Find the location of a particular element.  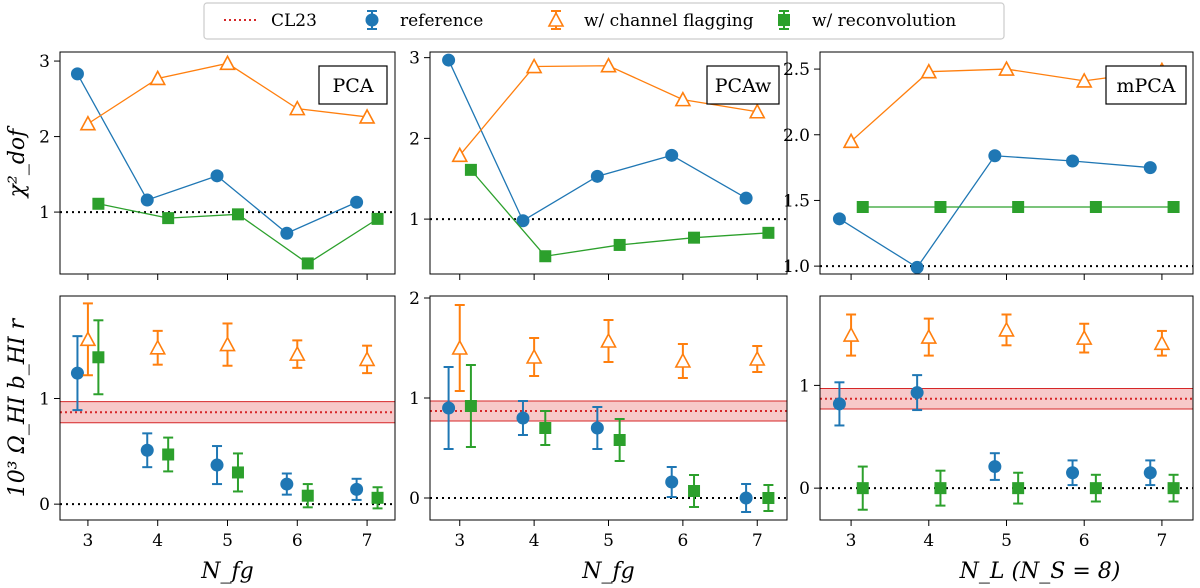

panel-label-box is located at coordinates (1146, 85).